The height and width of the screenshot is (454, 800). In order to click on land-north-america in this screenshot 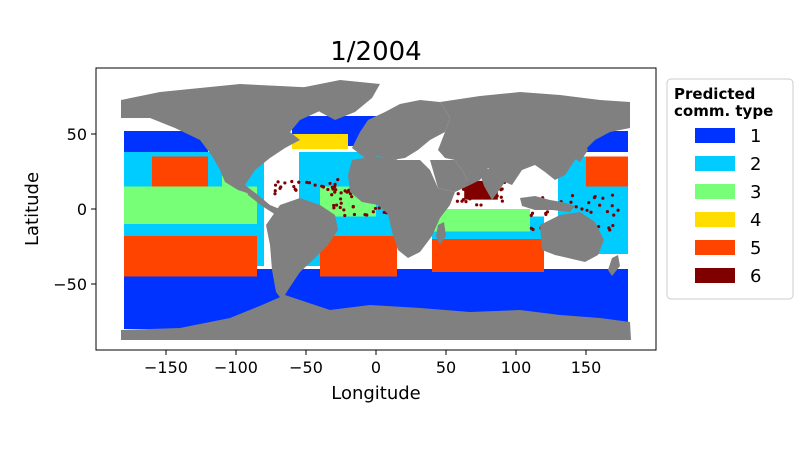, I will do `click(235, 139)`.